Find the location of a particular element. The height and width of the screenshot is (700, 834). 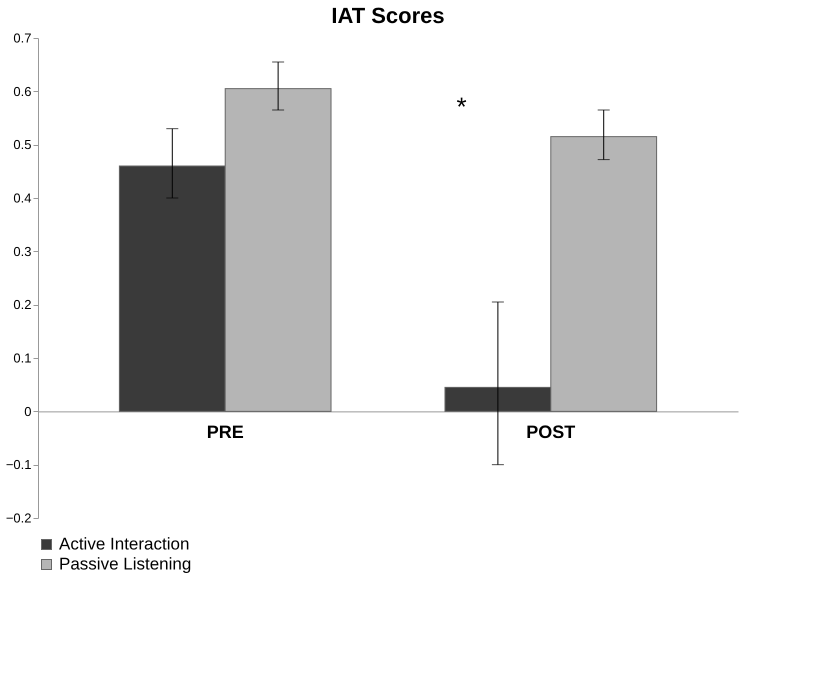

annotation: * is located at coordinates (461, 107).